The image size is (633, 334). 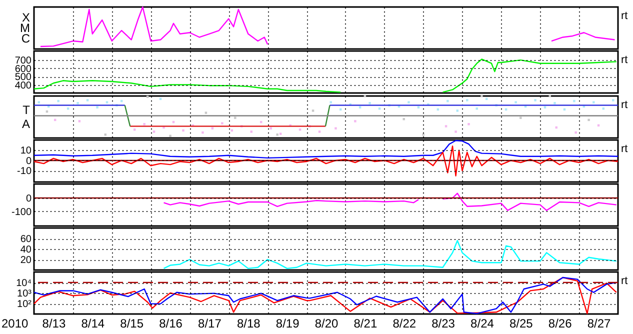 What do you see at coordinates (132, 323) in the screenshot?
I see `x-tick-label: 8/15` at bounding box center [132, 323].